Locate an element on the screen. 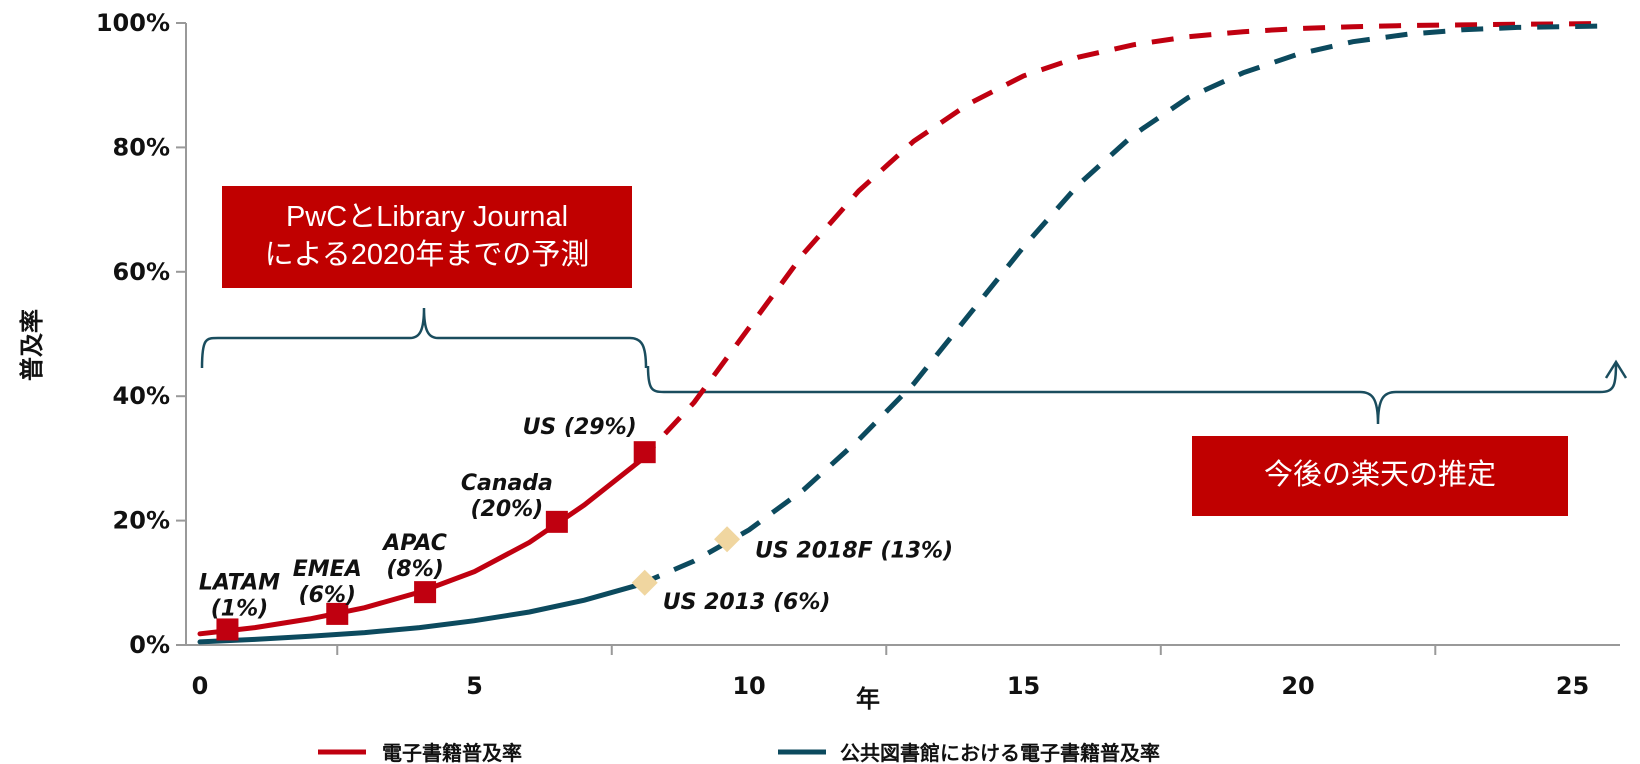  y-ticks: 0% 20% 40% 60% 80% 100% is located at coordinates (141, 334).